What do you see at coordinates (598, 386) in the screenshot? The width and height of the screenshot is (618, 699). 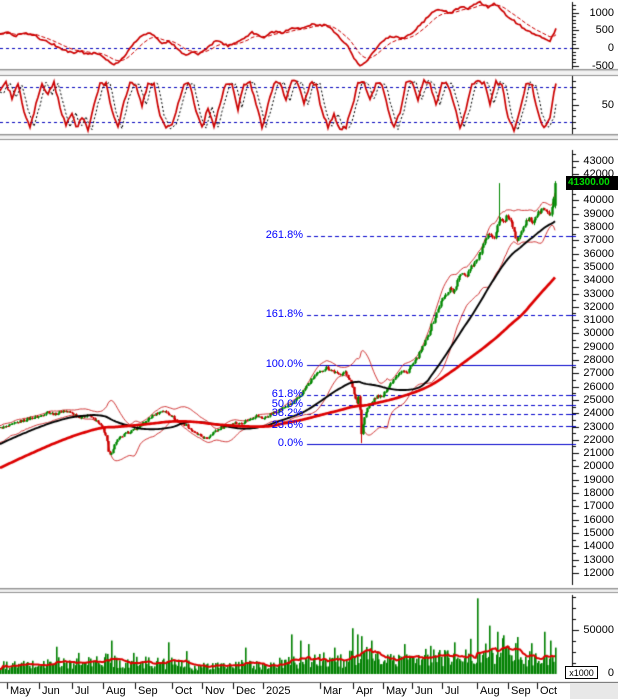 I see `price-y-tick-label: 26000` at bounding box center [598, 386].